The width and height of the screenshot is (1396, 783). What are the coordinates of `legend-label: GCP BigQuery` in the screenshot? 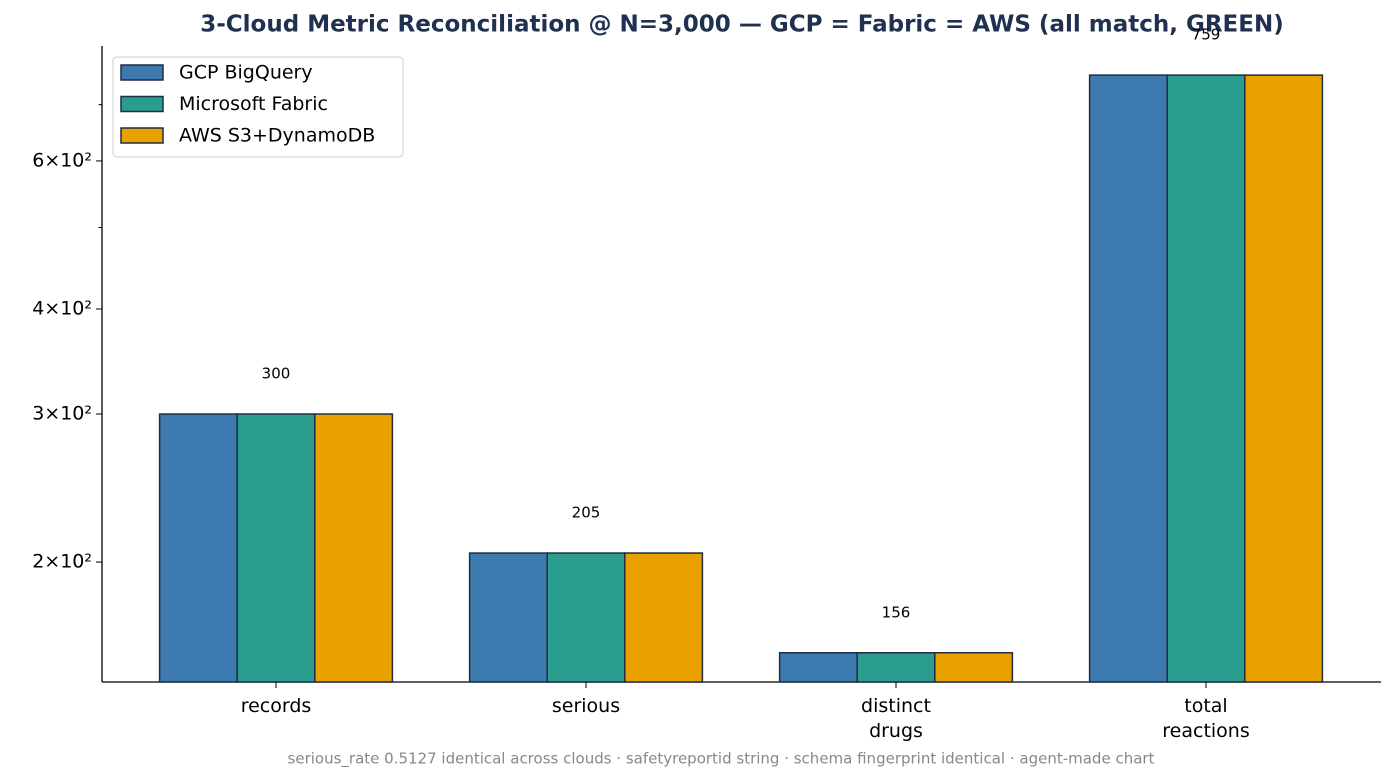 It's located at (246, 73).